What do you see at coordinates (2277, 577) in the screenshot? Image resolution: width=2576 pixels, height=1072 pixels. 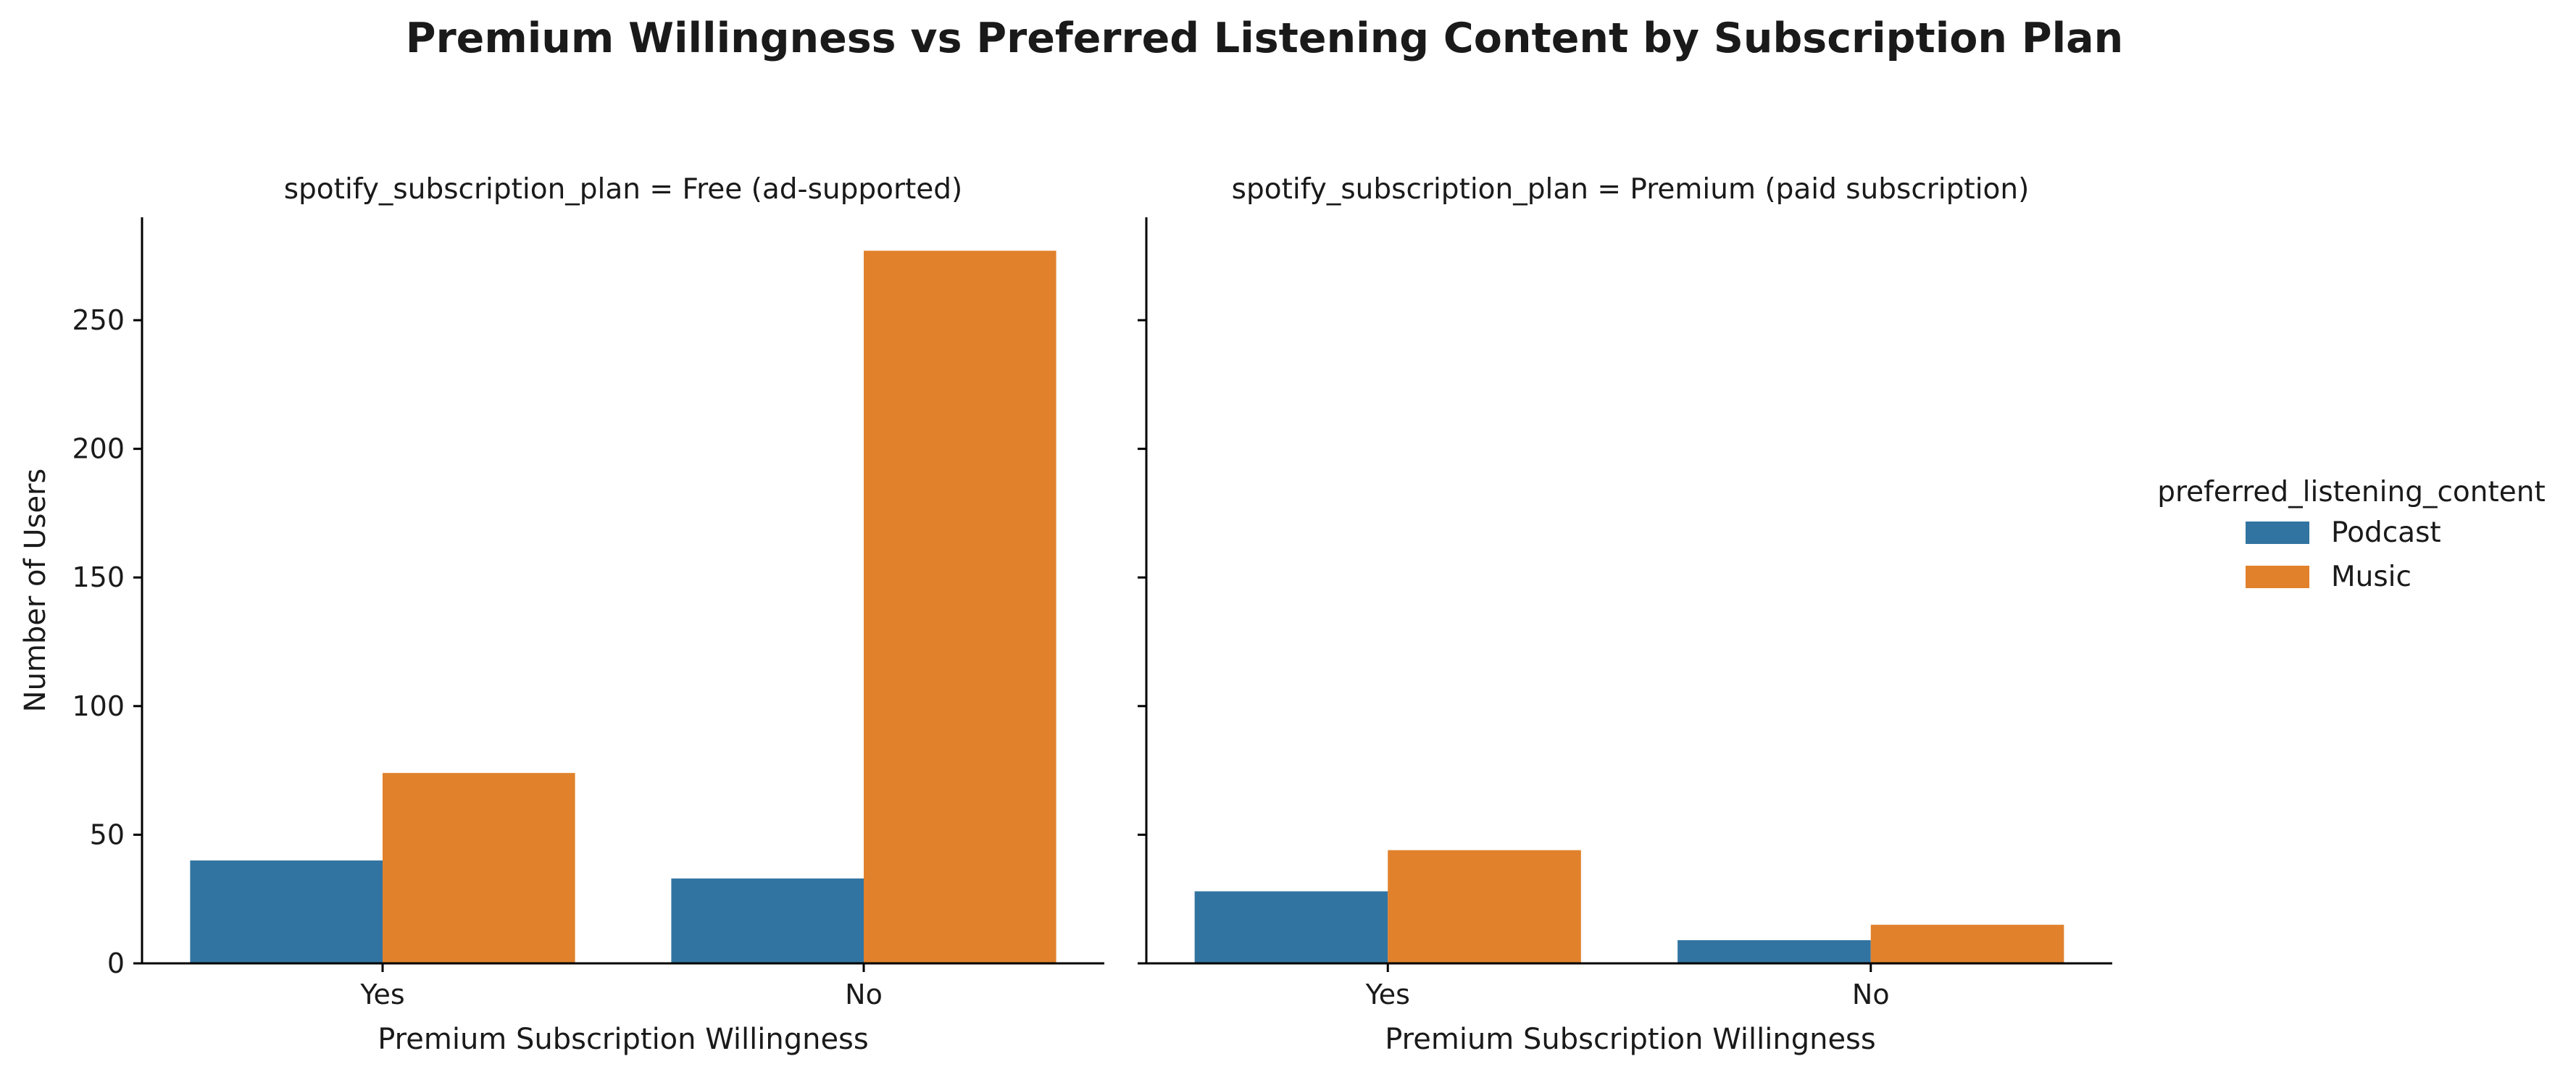 I see `legend-swatch-music` at bounding box center [2277, 577].